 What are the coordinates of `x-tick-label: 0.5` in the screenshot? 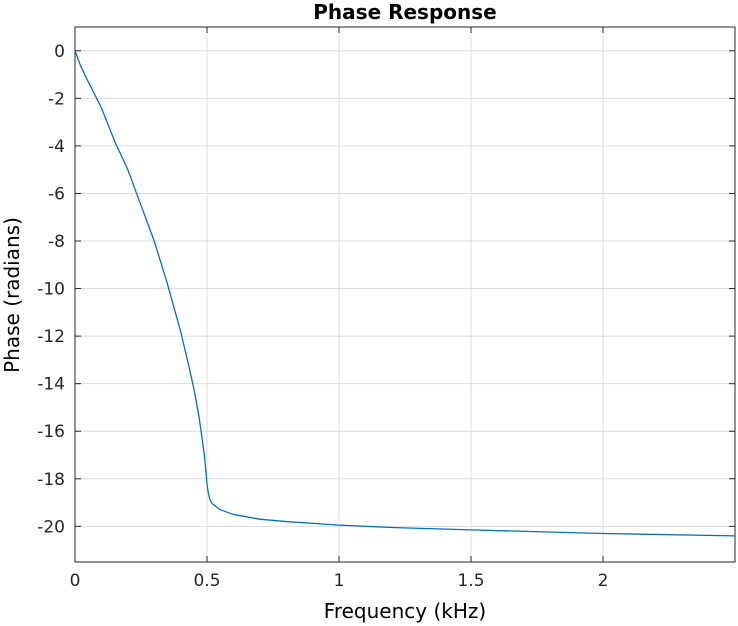 It's located at (206, 581).